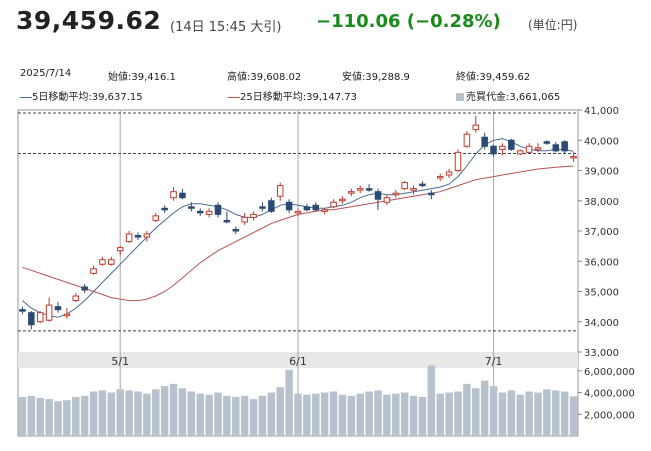  Describe the element at coordinates (494, 361) in the screenshot. I see `date-tick-label: 7/1` at that location.